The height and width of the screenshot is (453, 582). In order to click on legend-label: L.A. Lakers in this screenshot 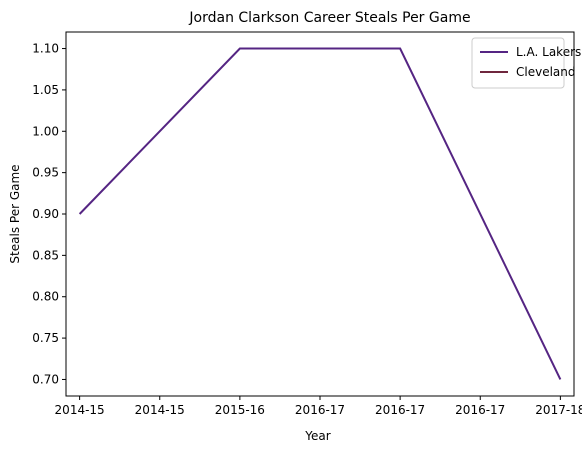, I will do `click(548, 52)`.